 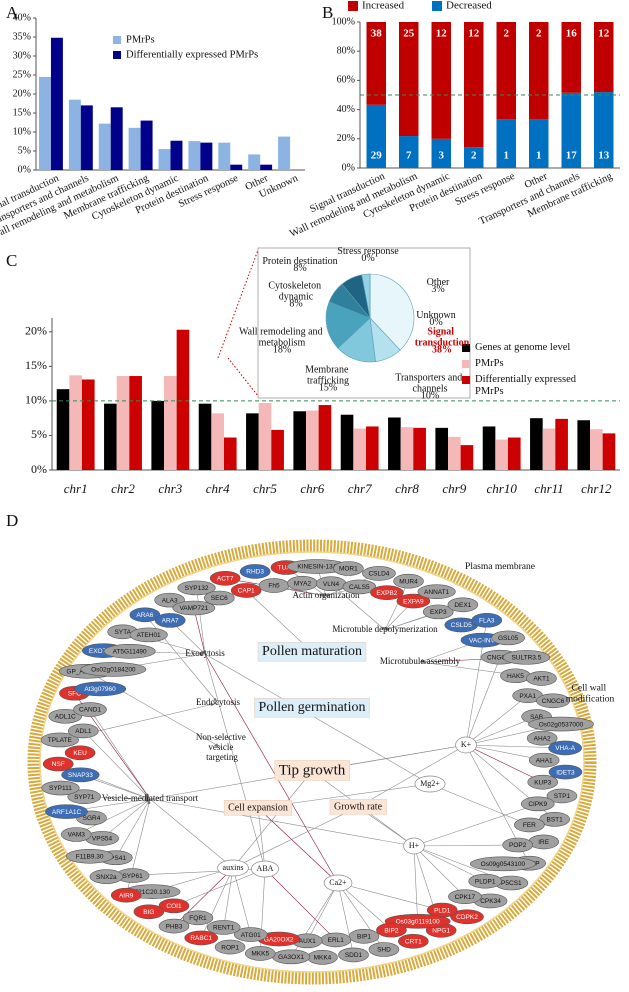 I want to click on data-label: 13, so click(x=604, y=156).